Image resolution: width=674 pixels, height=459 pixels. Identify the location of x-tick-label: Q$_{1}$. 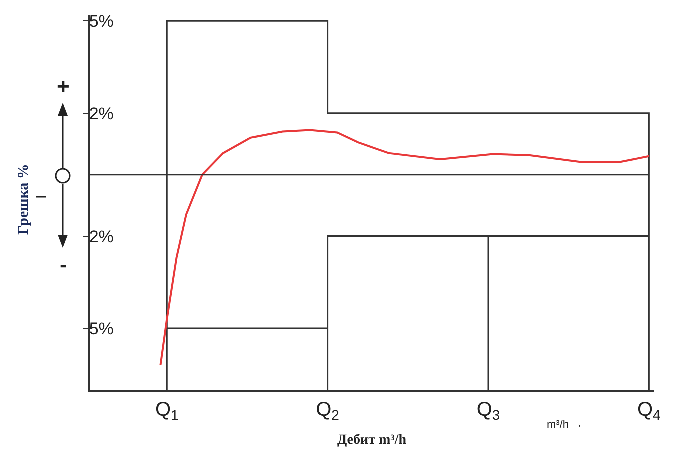
(167, 410).